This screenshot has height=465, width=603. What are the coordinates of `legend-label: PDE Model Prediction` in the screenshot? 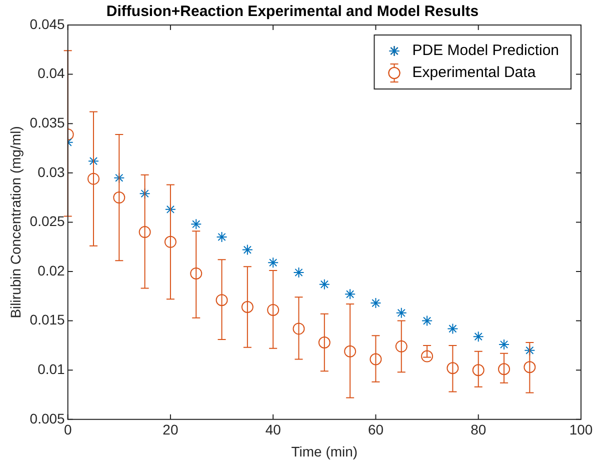 It's located at (485, 51).